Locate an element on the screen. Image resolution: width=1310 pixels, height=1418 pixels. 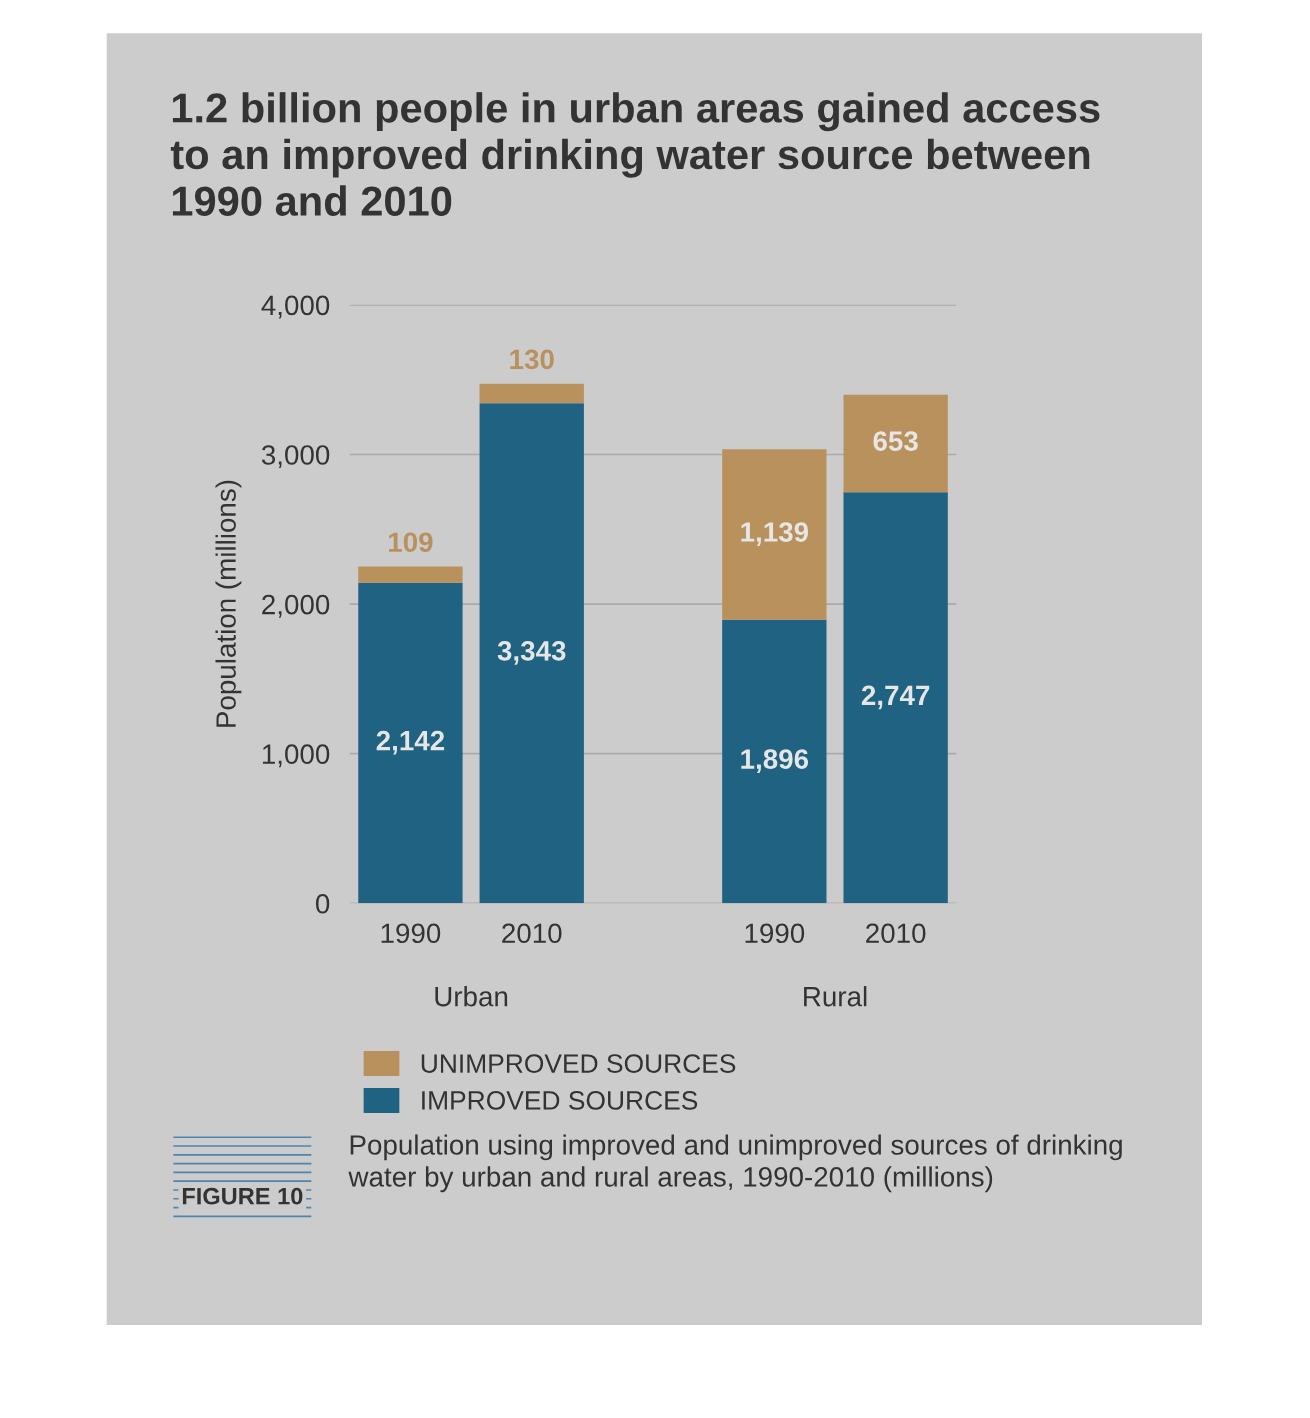
data-label: 2,142 is located at coordinates (410, 742).